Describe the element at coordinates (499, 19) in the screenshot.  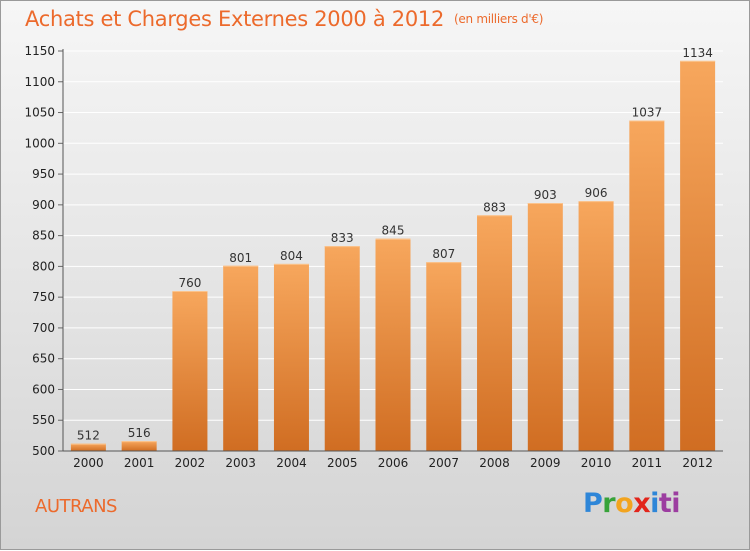
I see `chart-unit: (en milliers d'€)` at that location.